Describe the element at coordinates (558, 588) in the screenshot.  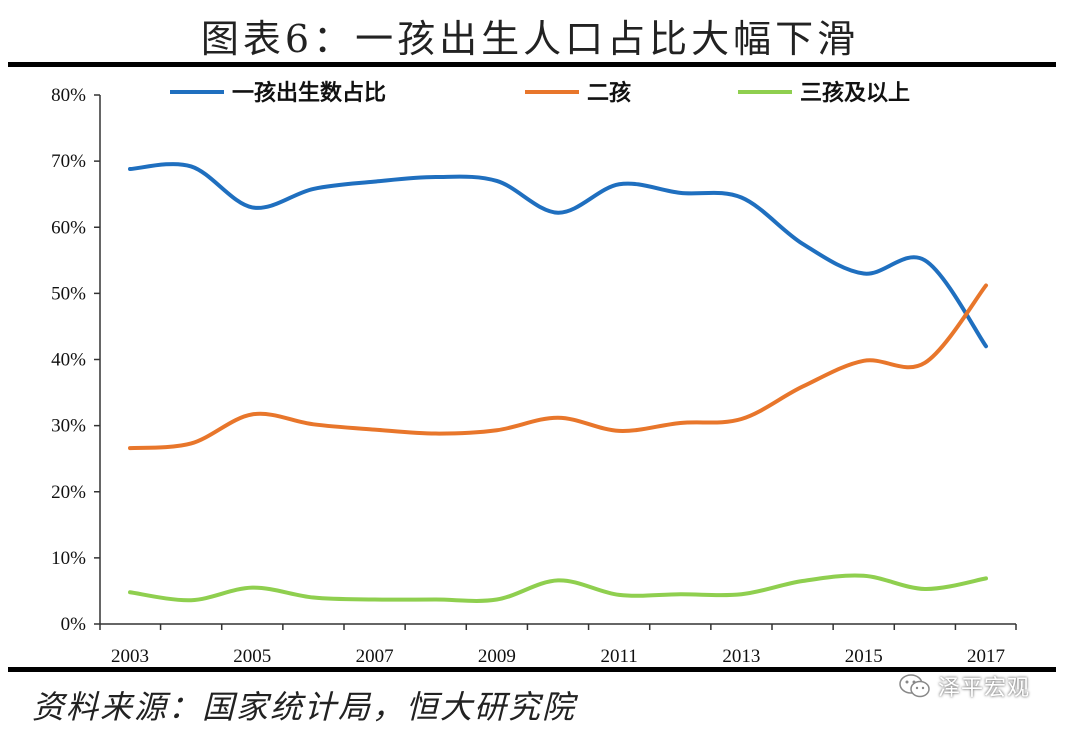
I see `series-line-third-plus` at that location.